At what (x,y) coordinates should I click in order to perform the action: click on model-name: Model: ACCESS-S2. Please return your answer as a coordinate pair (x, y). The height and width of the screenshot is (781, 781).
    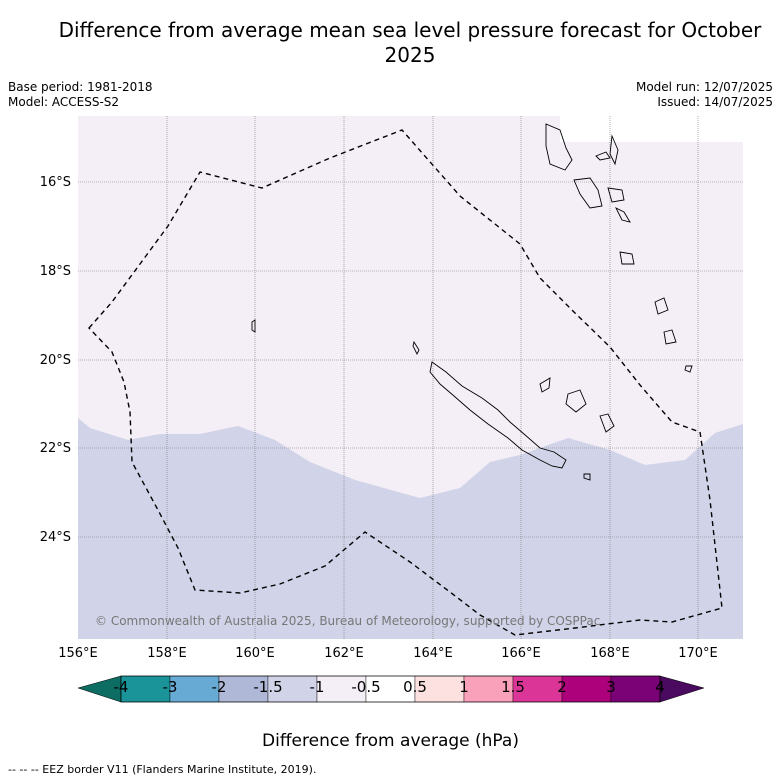
    Looking at the image, I should click on (64, 102).